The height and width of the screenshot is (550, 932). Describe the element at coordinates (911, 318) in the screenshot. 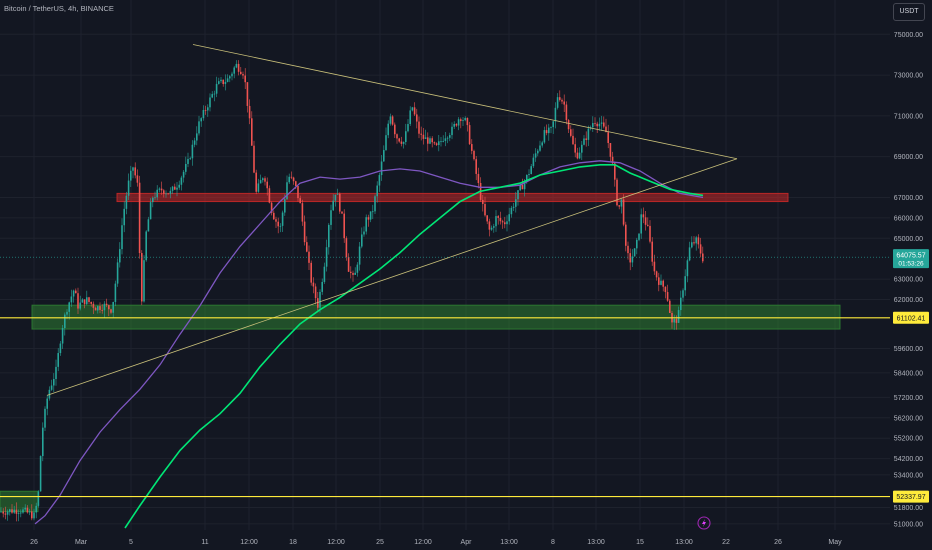

I see `price-level-label: 61102.41` at that location.